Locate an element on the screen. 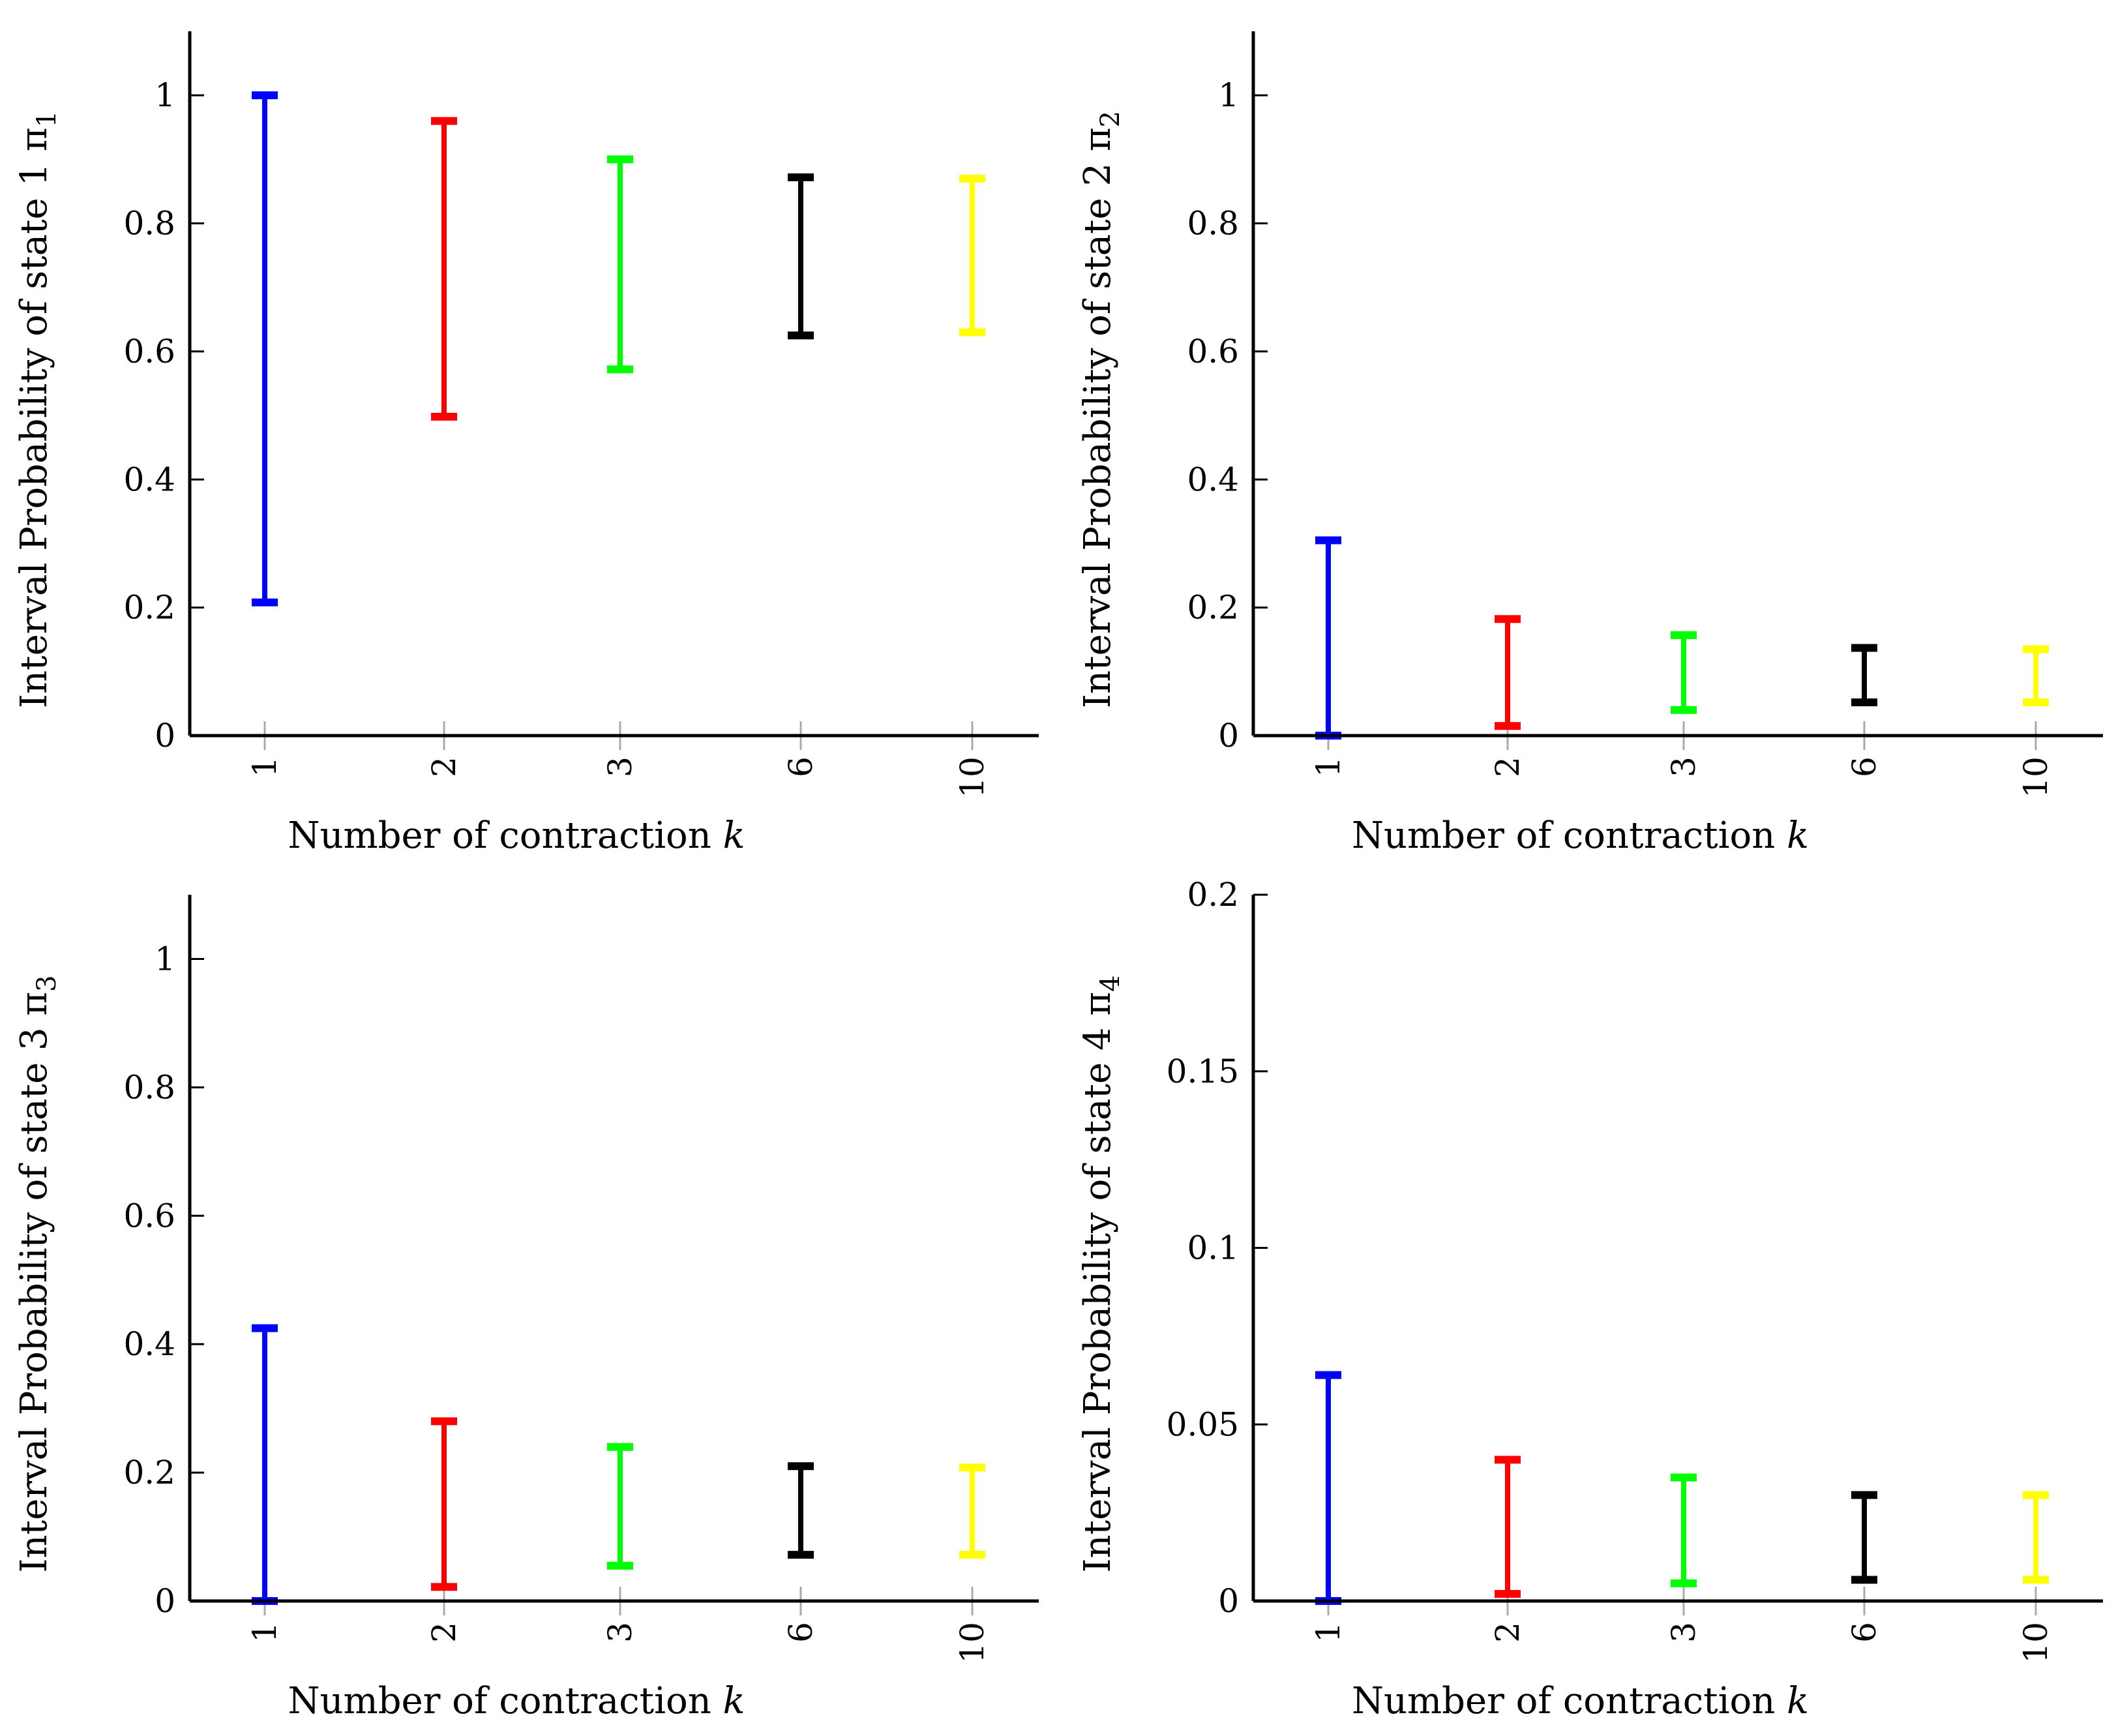 The height and width of the screenshot is (1736, 2116). y-axis-label-sub: 2 is located at coordinates (1110, 119).